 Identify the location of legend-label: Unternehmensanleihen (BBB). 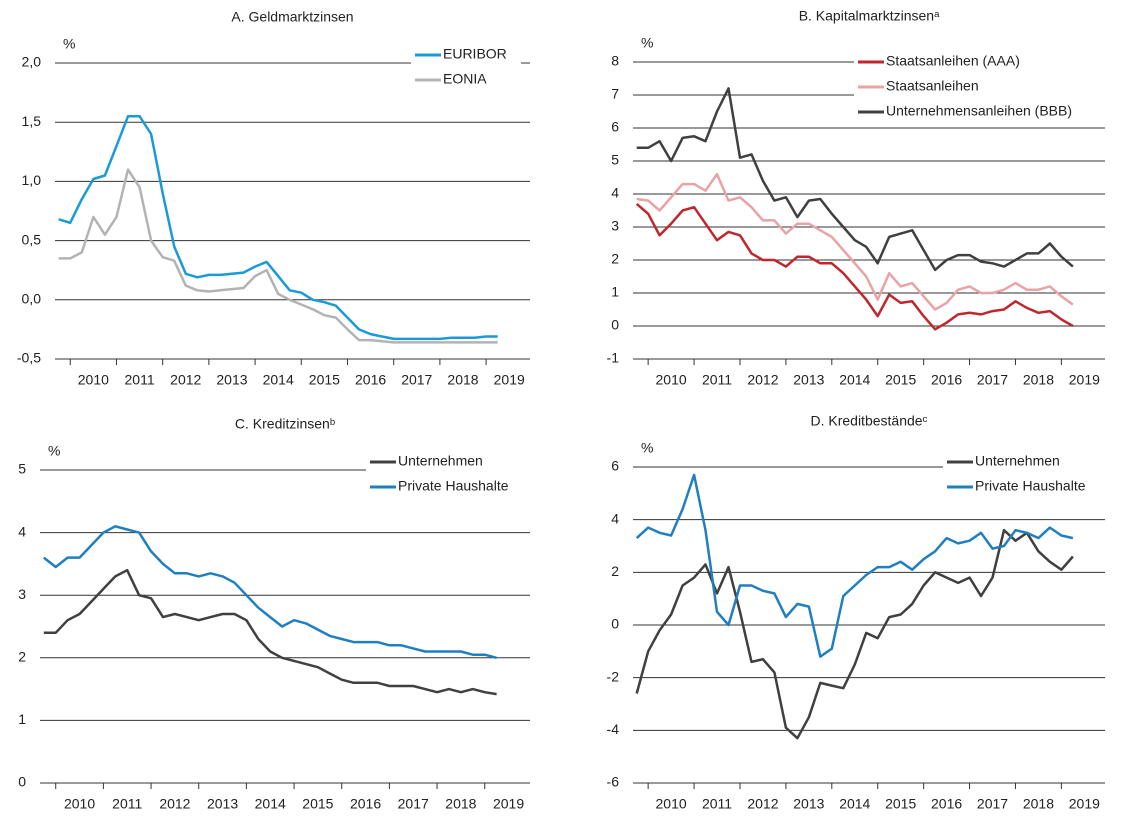
(979, 111).